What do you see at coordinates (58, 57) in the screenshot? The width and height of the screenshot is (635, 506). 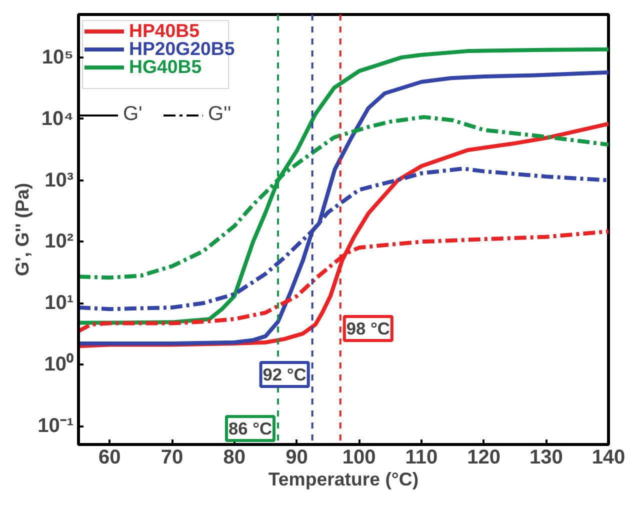 I see `y-tick-label: 10⁵` at bounding box center [58, 57].